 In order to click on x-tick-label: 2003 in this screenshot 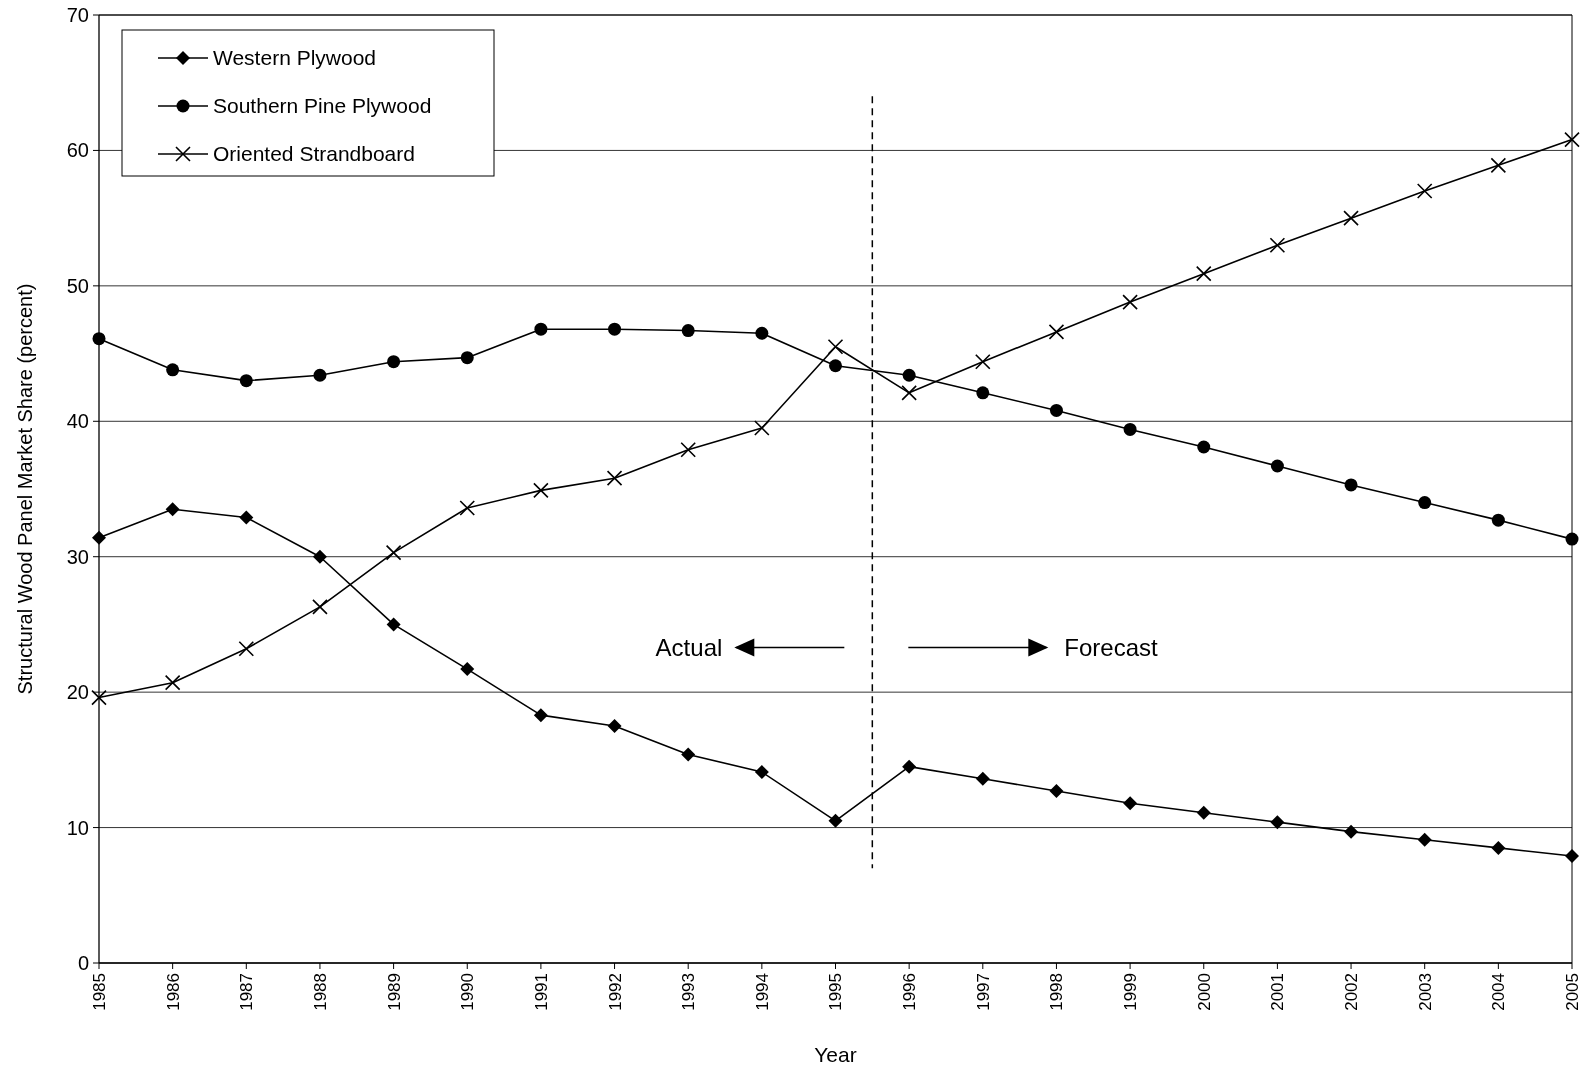, I will do `click(1425, 992)`.